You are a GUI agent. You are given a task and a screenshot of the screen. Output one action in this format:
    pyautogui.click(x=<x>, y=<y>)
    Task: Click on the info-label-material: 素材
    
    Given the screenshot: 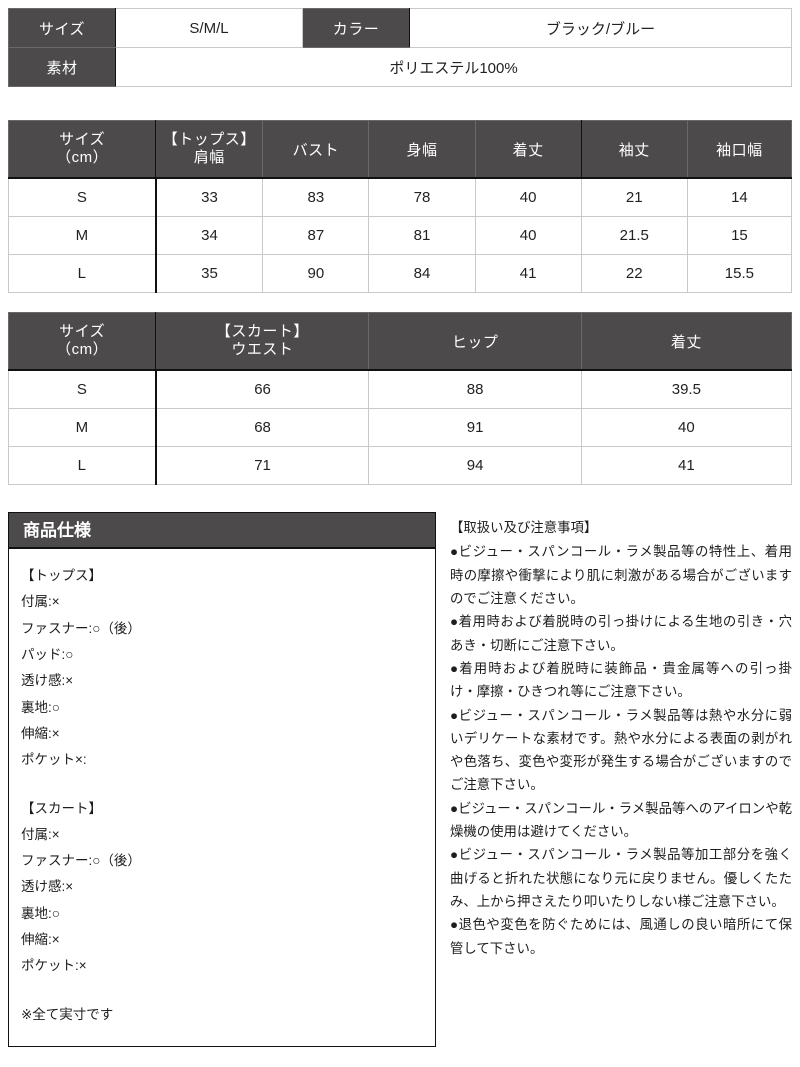 What is the action you would take?
    pyautogui.click(x=62, y=67)
    